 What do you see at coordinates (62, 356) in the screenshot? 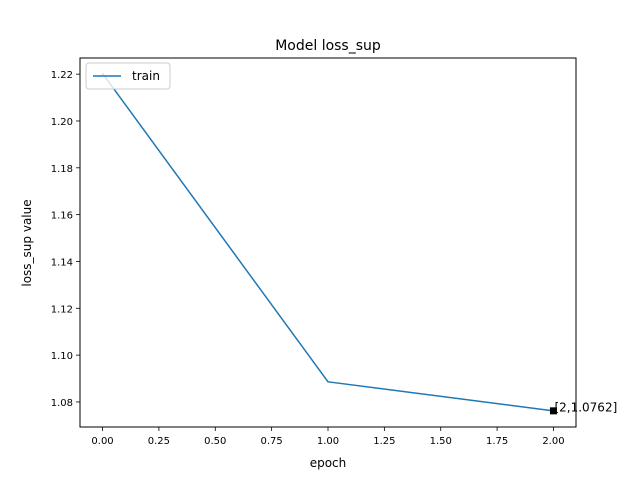
I see `y-tick-label: 1.10` at bounding box center [62, 356].